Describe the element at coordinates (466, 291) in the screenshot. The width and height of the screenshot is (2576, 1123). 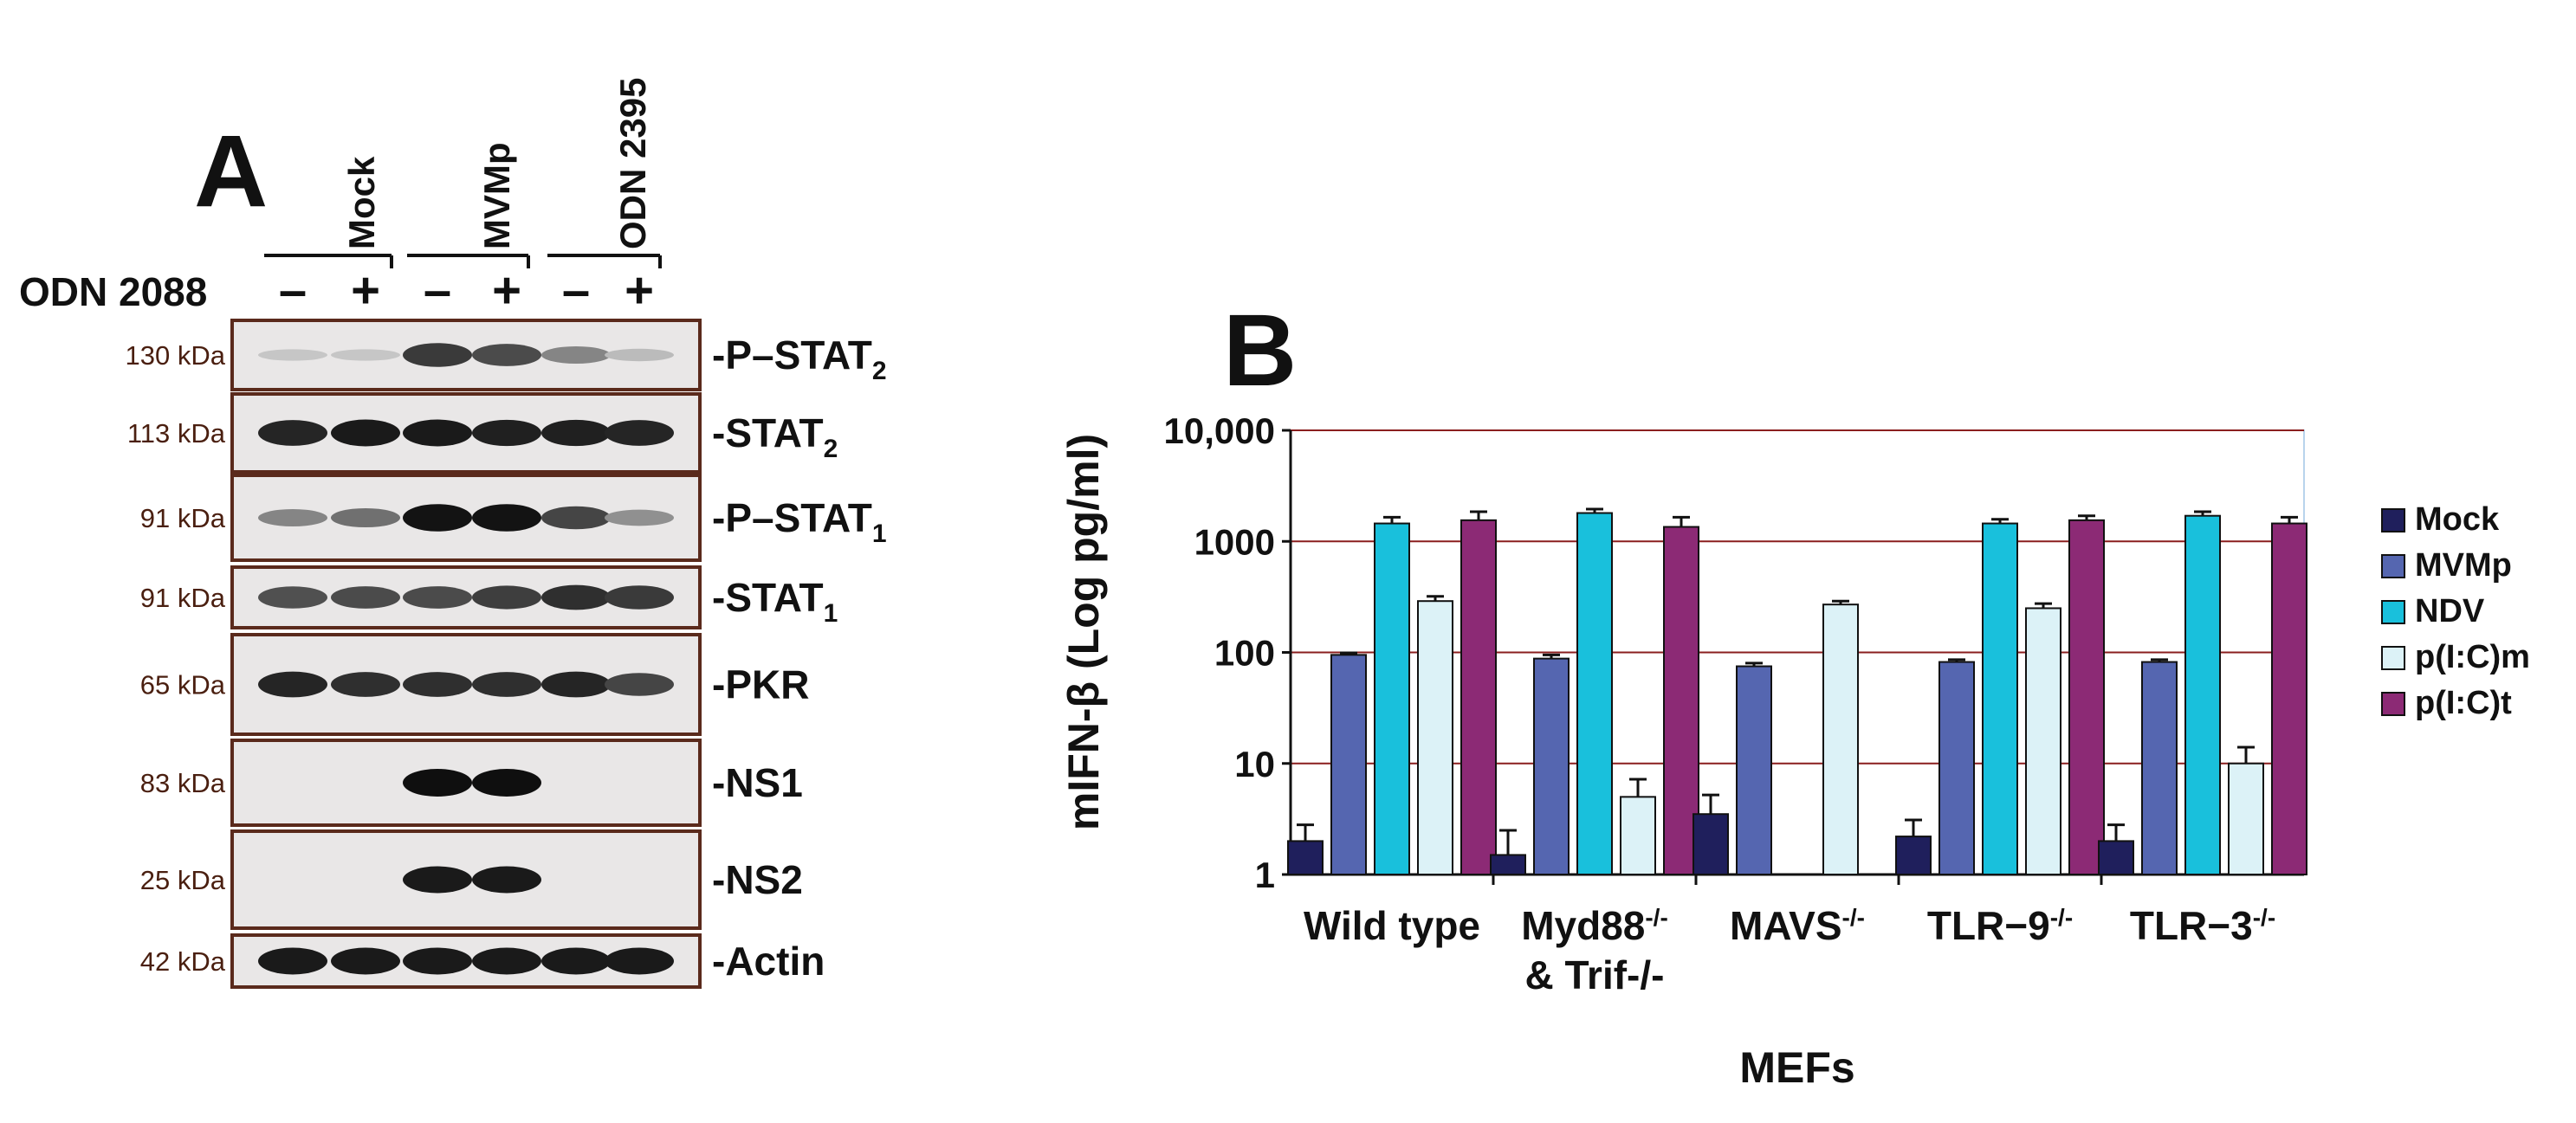
I see `lane-signs: – + – + – +` at that location.